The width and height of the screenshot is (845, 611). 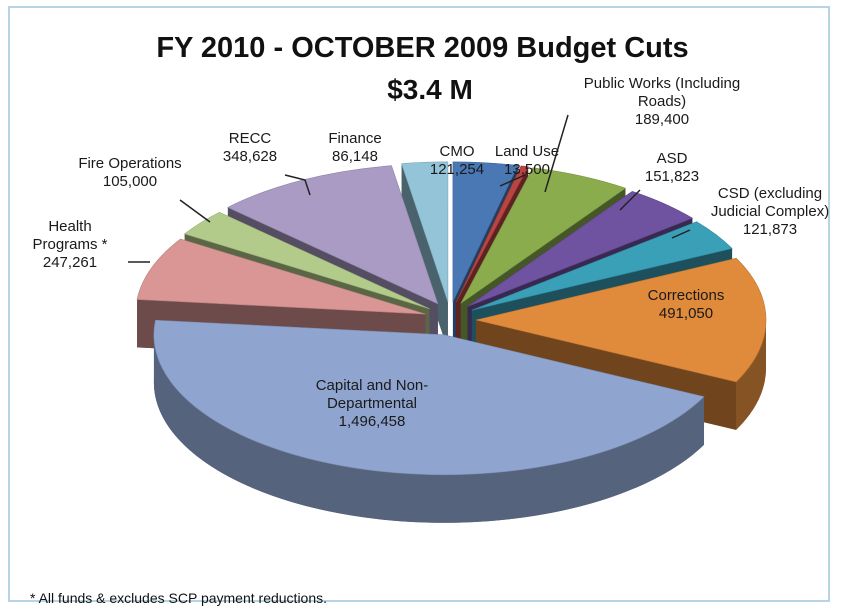 I want to click on value-label: 189,400, so click(x=662, y=119).